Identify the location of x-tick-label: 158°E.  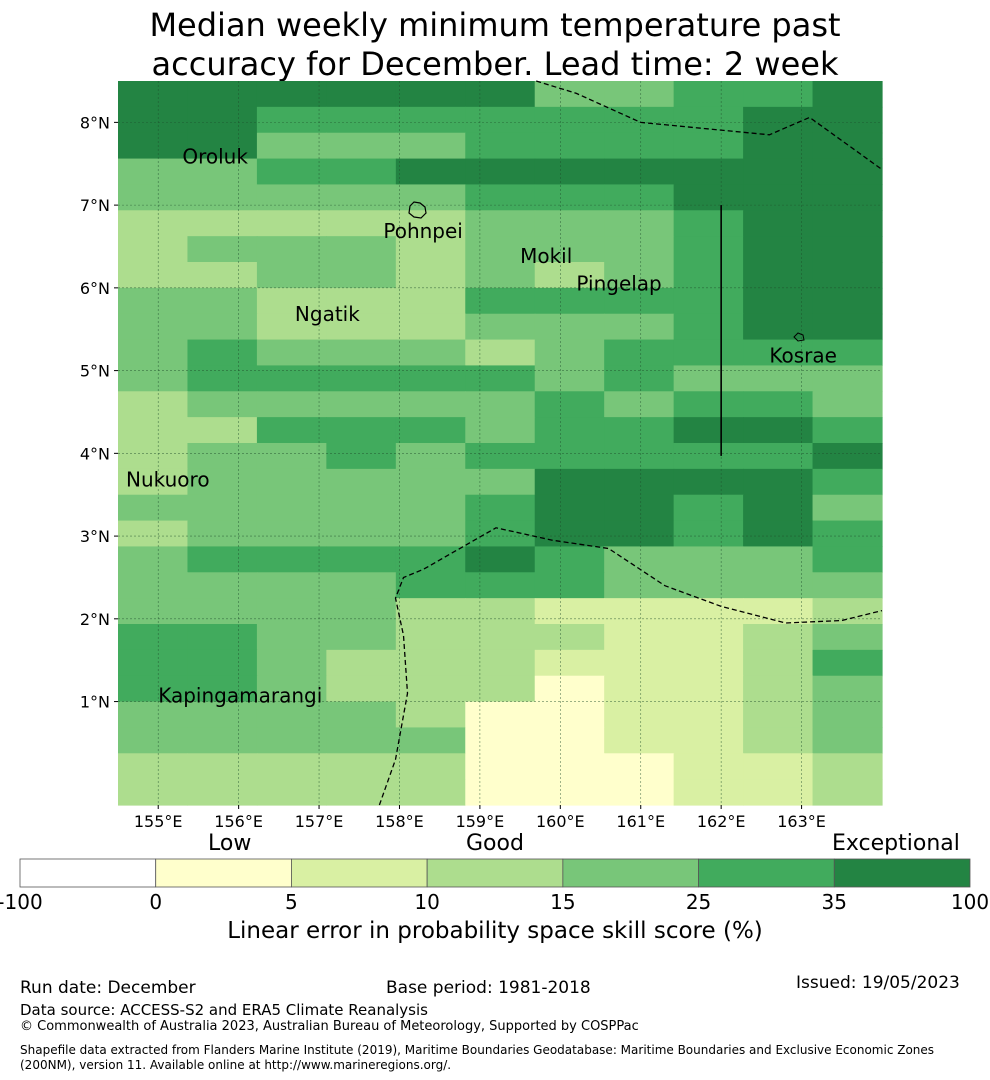
(399, 821).